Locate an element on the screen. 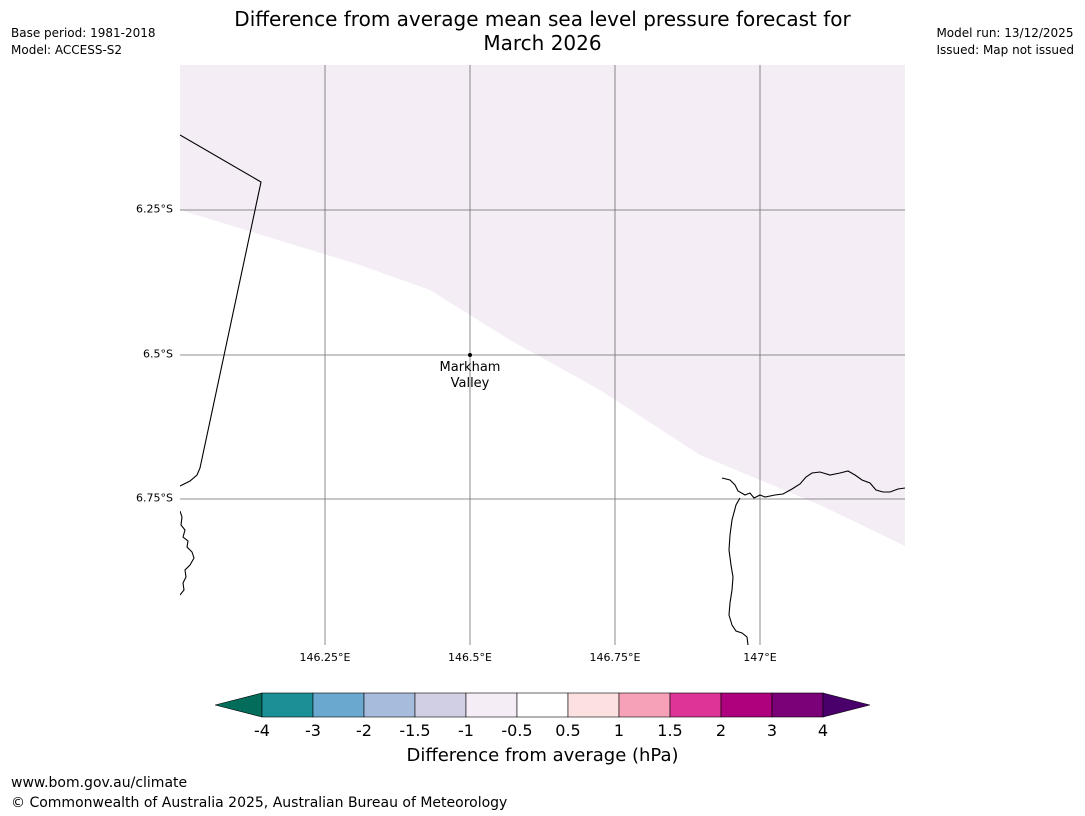  lat-label-6-75: 6.75°S is located at coordinates (154, 498).